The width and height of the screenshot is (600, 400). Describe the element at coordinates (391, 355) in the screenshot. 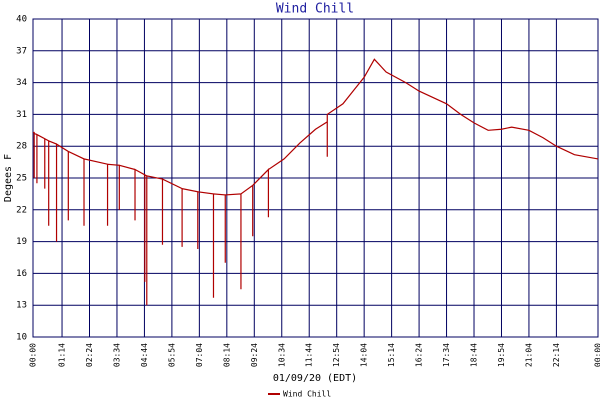

I see `x-tick-label: 15:14` at that location.